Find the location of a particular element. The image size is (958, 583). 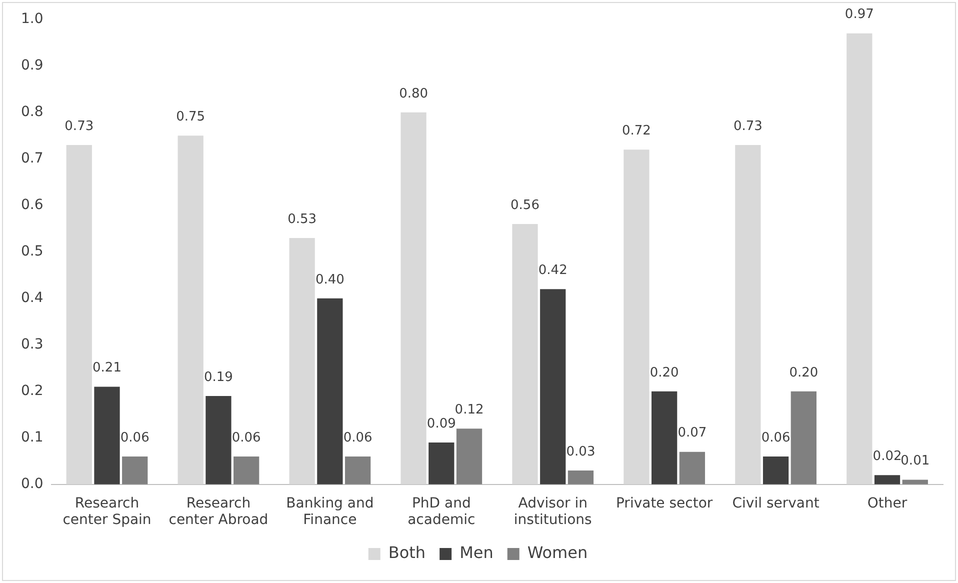

x-tick-label: Research center Abroad is located at coordinates (218, 511).